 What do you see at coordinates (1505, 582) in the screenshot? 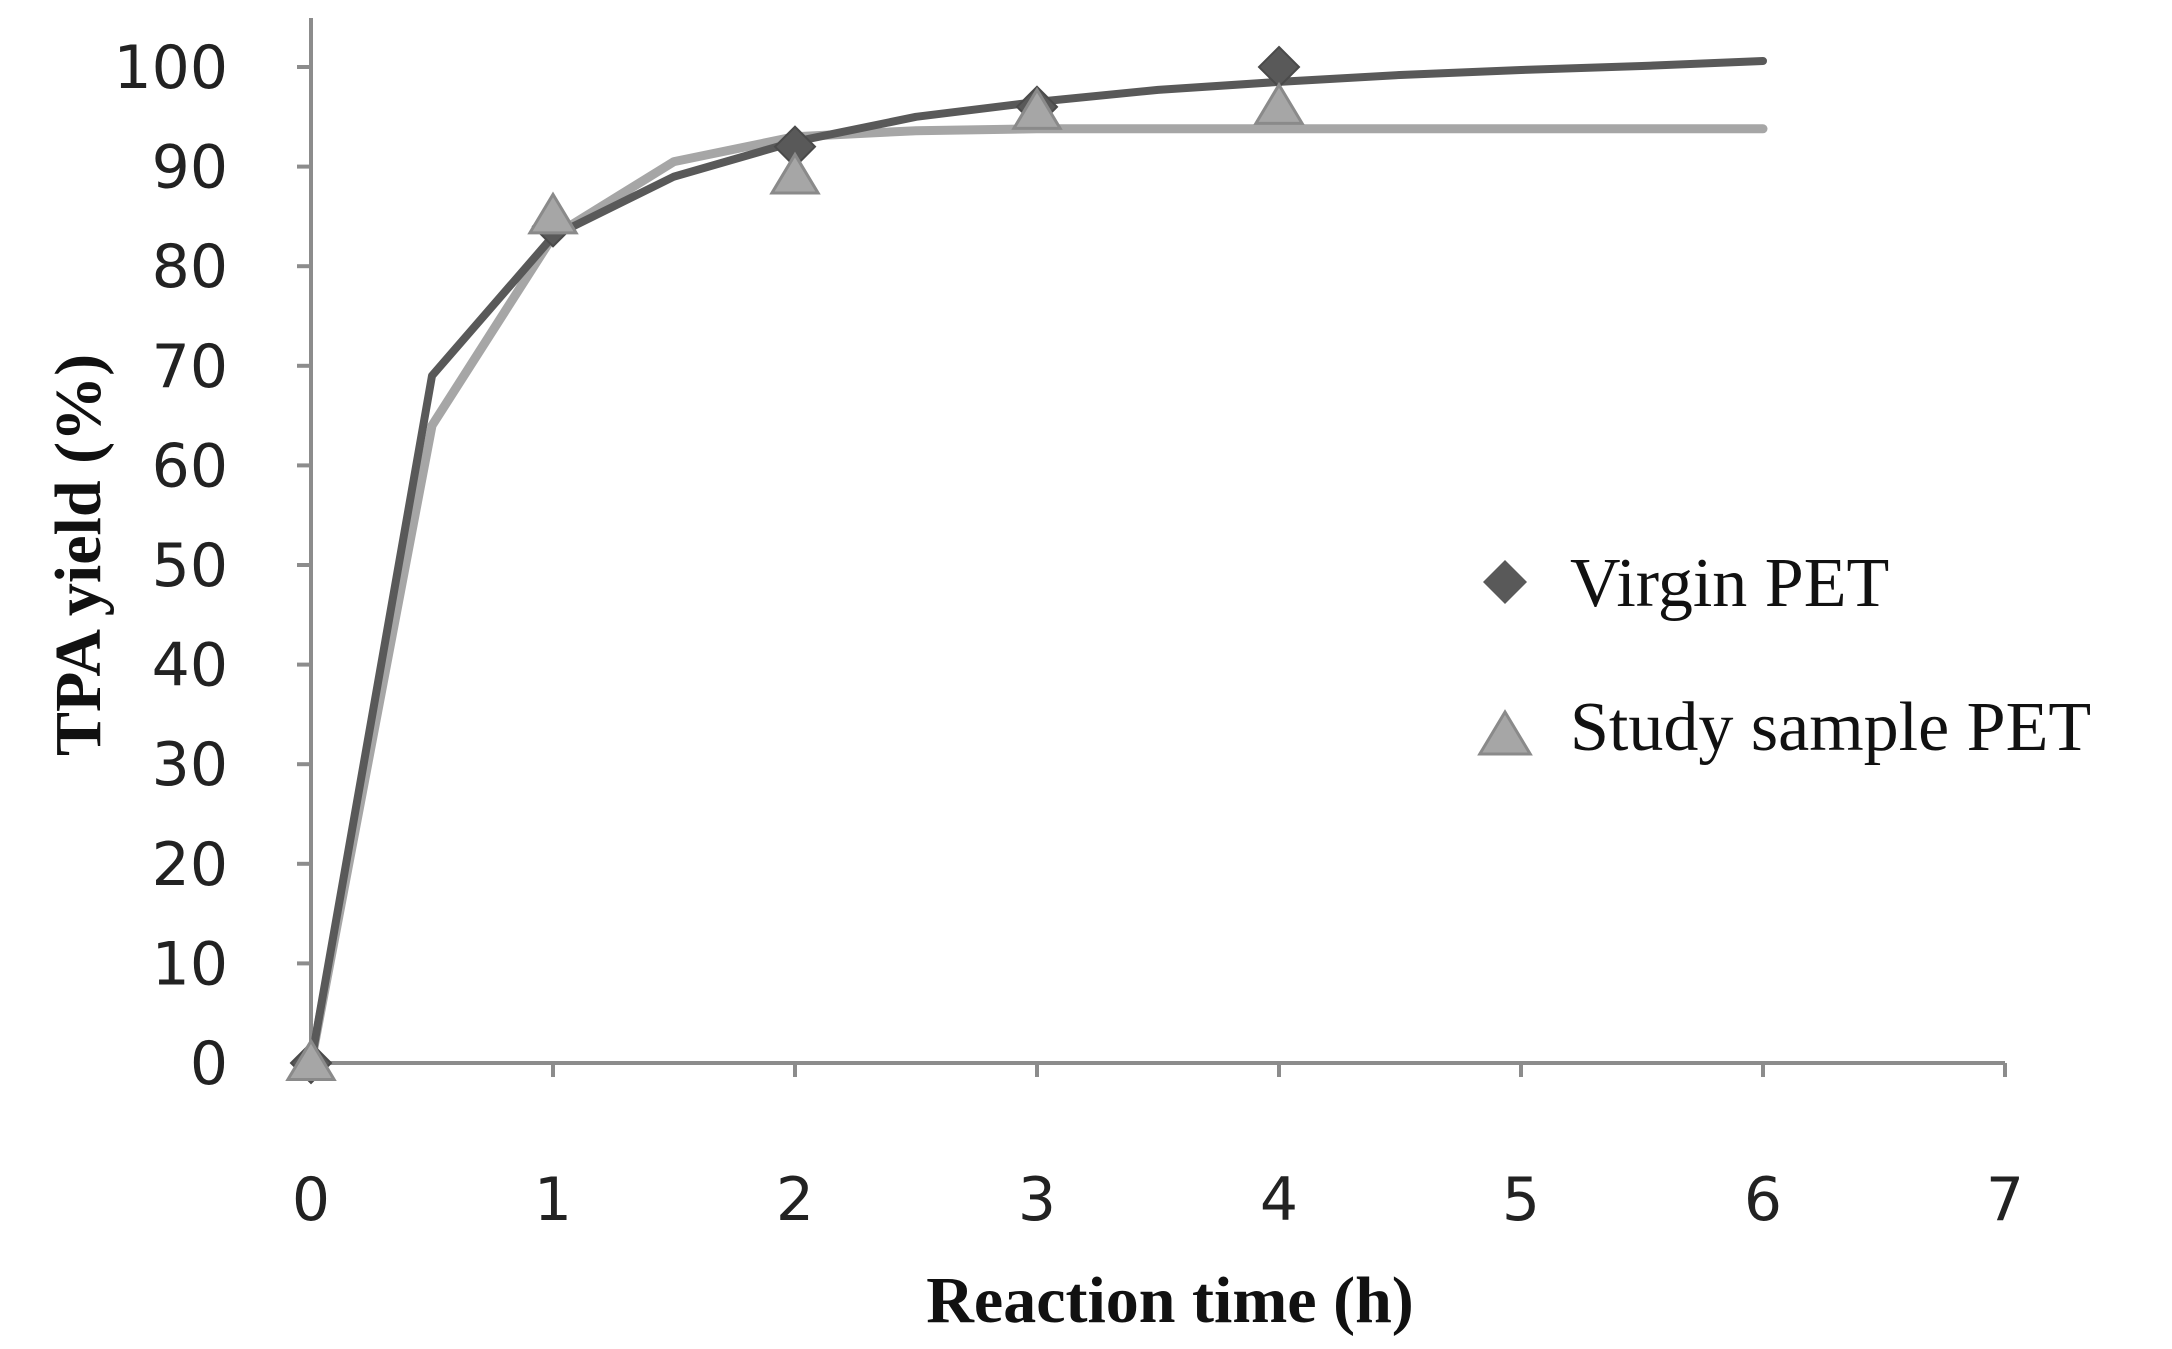
I see `legend-marker-diamond` at bounding box center [1505, 582].